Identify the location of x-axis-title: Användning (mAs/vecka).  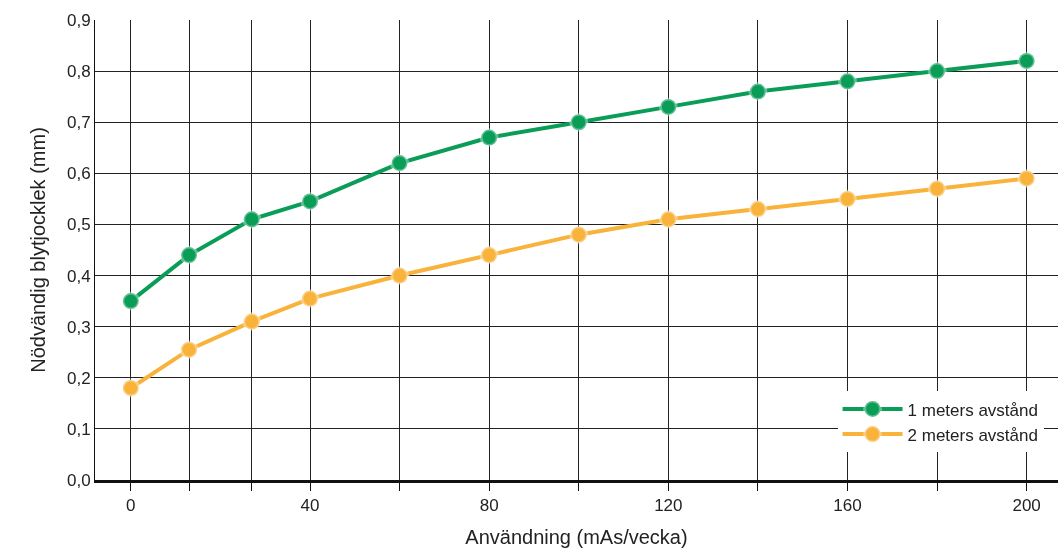
(576, 536).